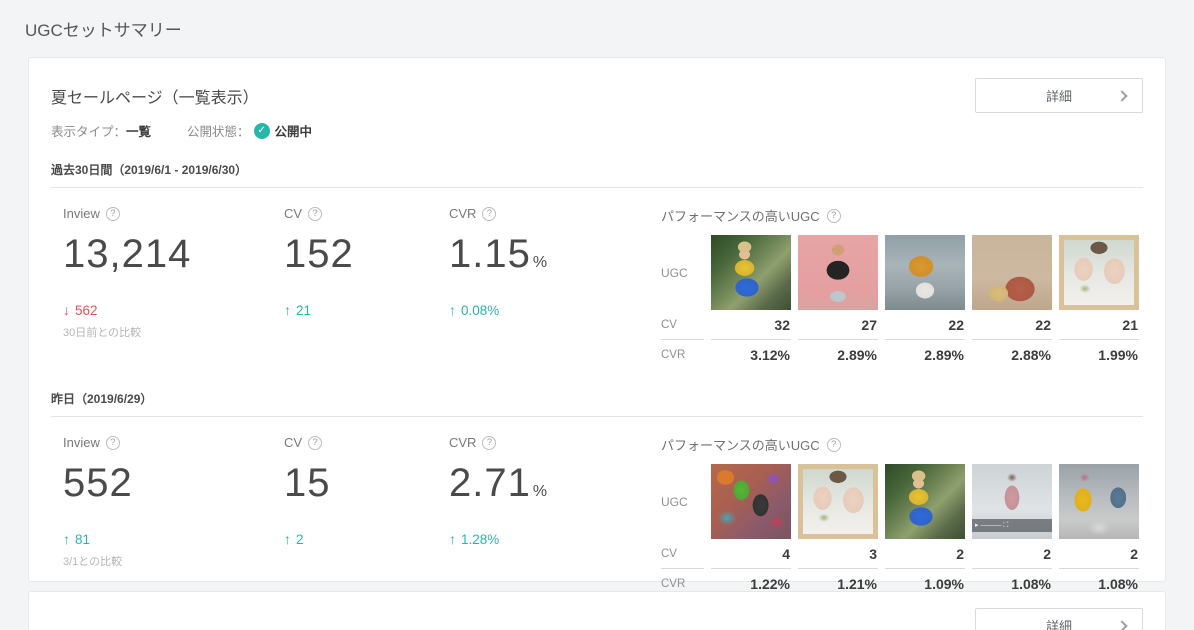 The image size is (1194, 630). I want to click on delta-value: 562, so click(86, 310).